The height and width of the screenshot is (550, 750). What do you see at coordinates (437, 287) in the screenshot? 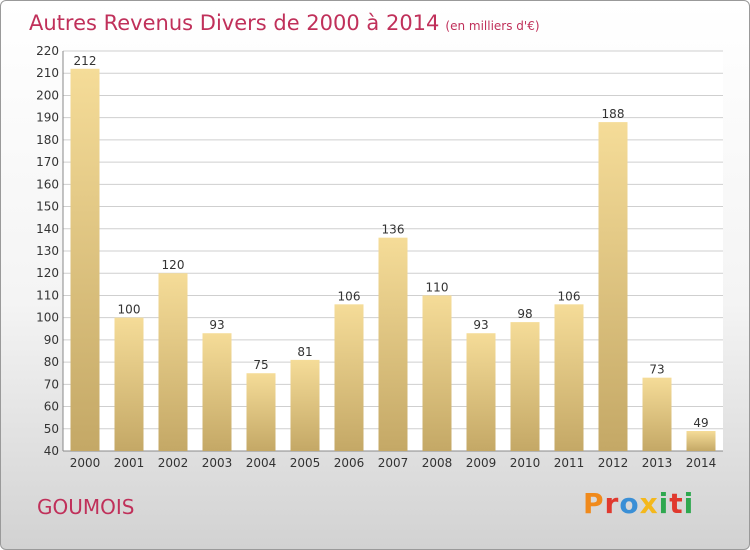
I see `bar-value-label: 110` at bounding box center [437, 287].